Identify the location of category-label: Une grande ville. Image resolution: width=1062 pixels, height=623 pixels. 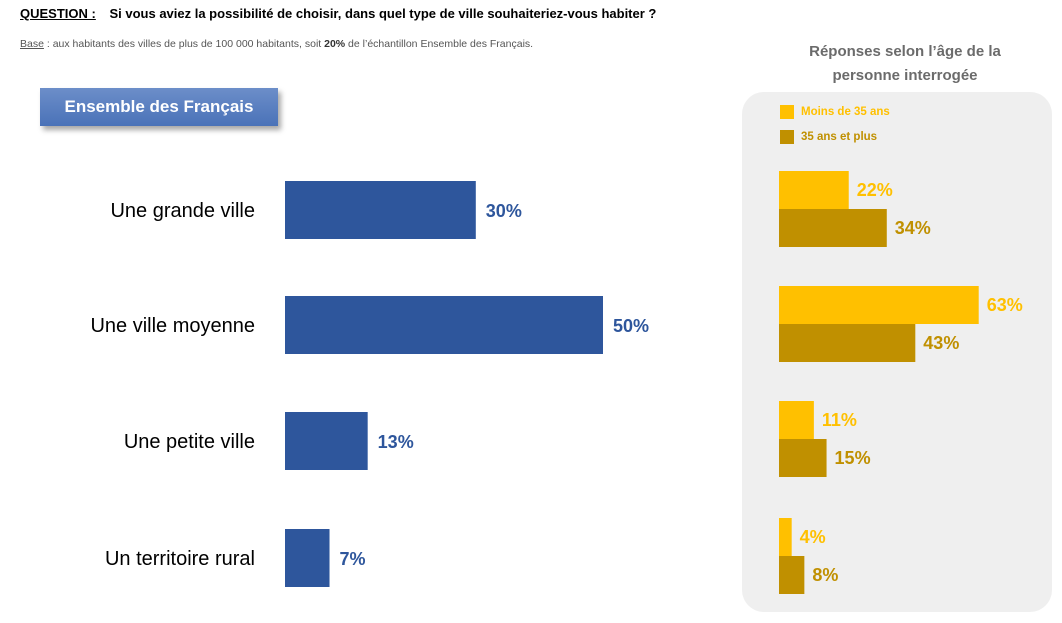
(182, 211).